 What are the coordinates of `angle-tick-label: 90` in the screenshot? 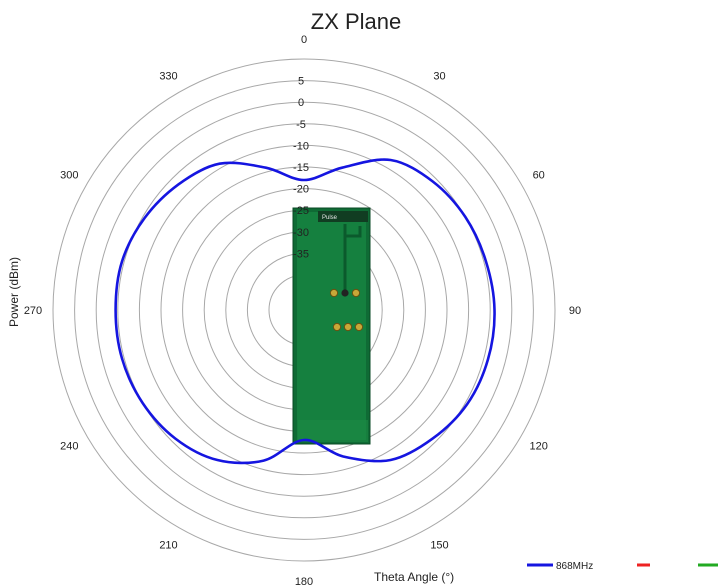 It's located at (575, 311).